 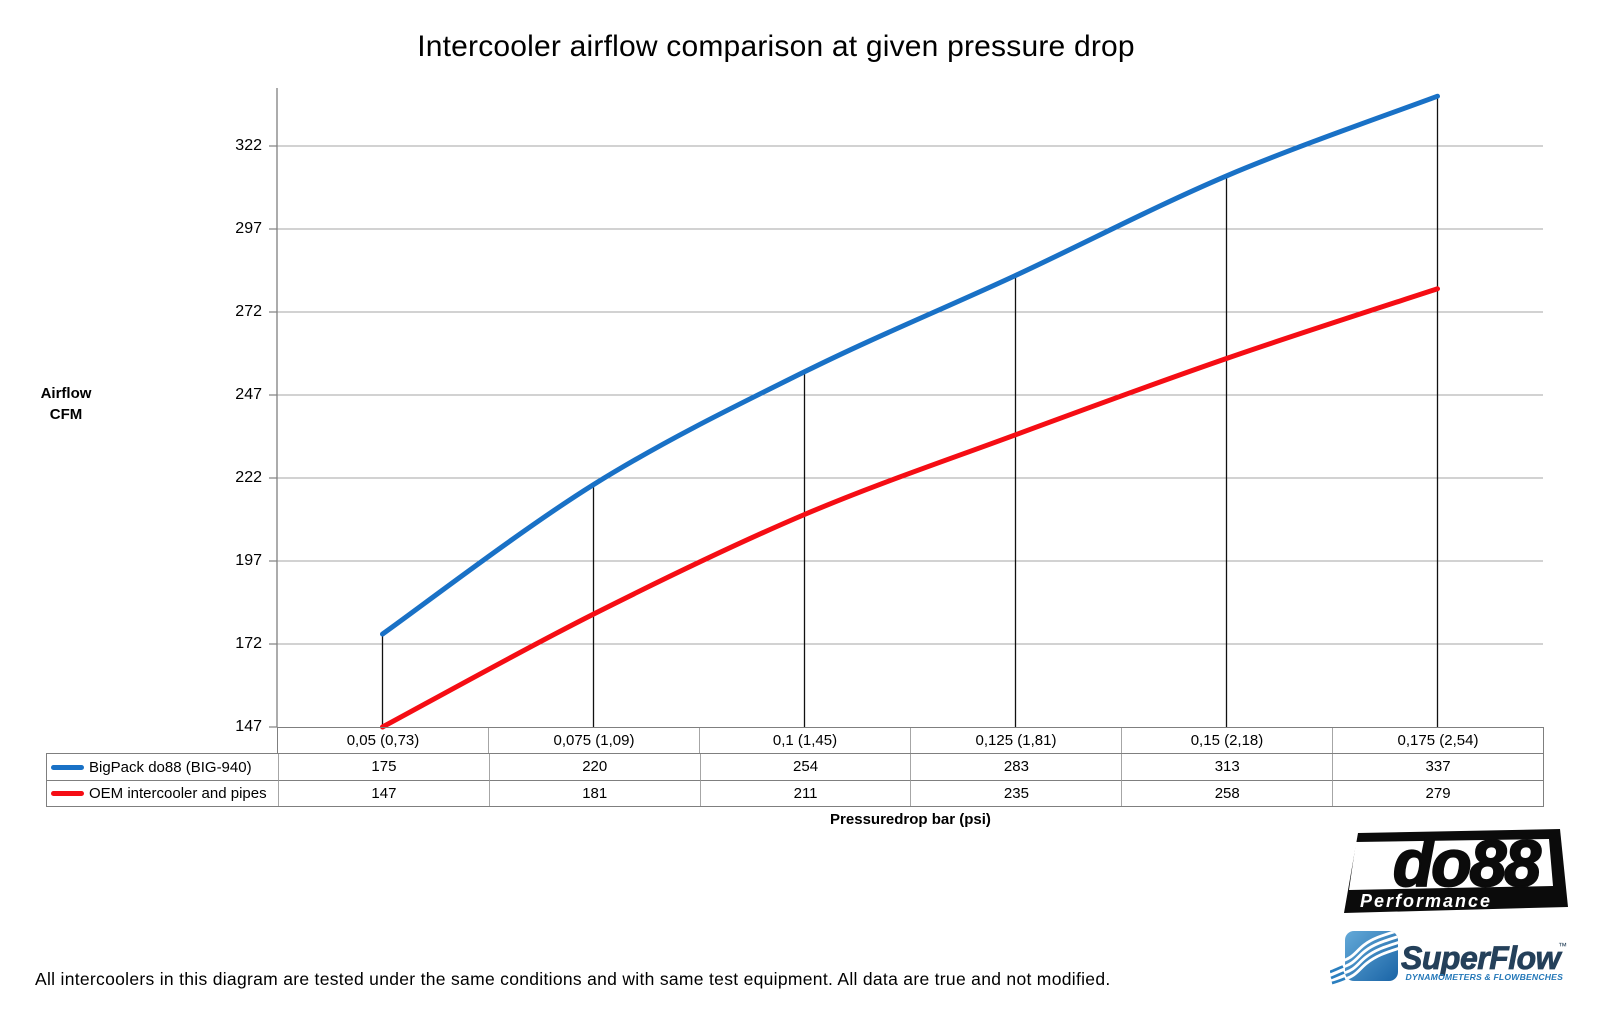 What do you see at coordinates (1226, 767) in the screenshot?
I see `table-value-cell: 313` at bounding box center [1226, 767].